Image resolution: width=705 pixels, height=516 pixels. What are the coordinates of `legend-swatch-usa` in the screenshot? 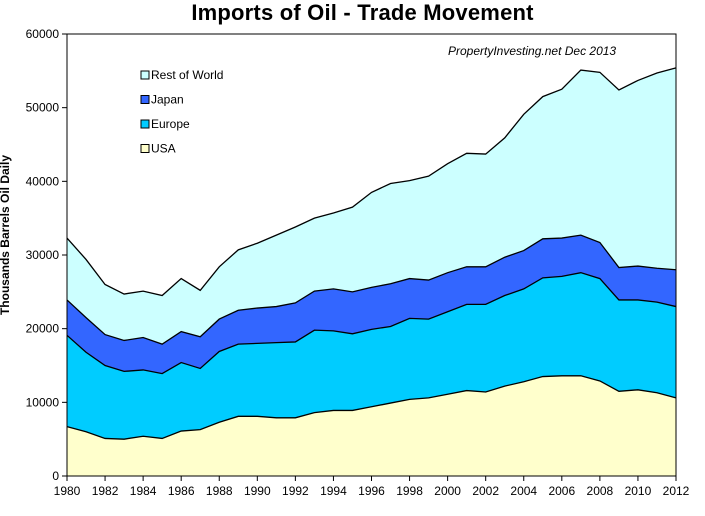 It's located at (145, 148).